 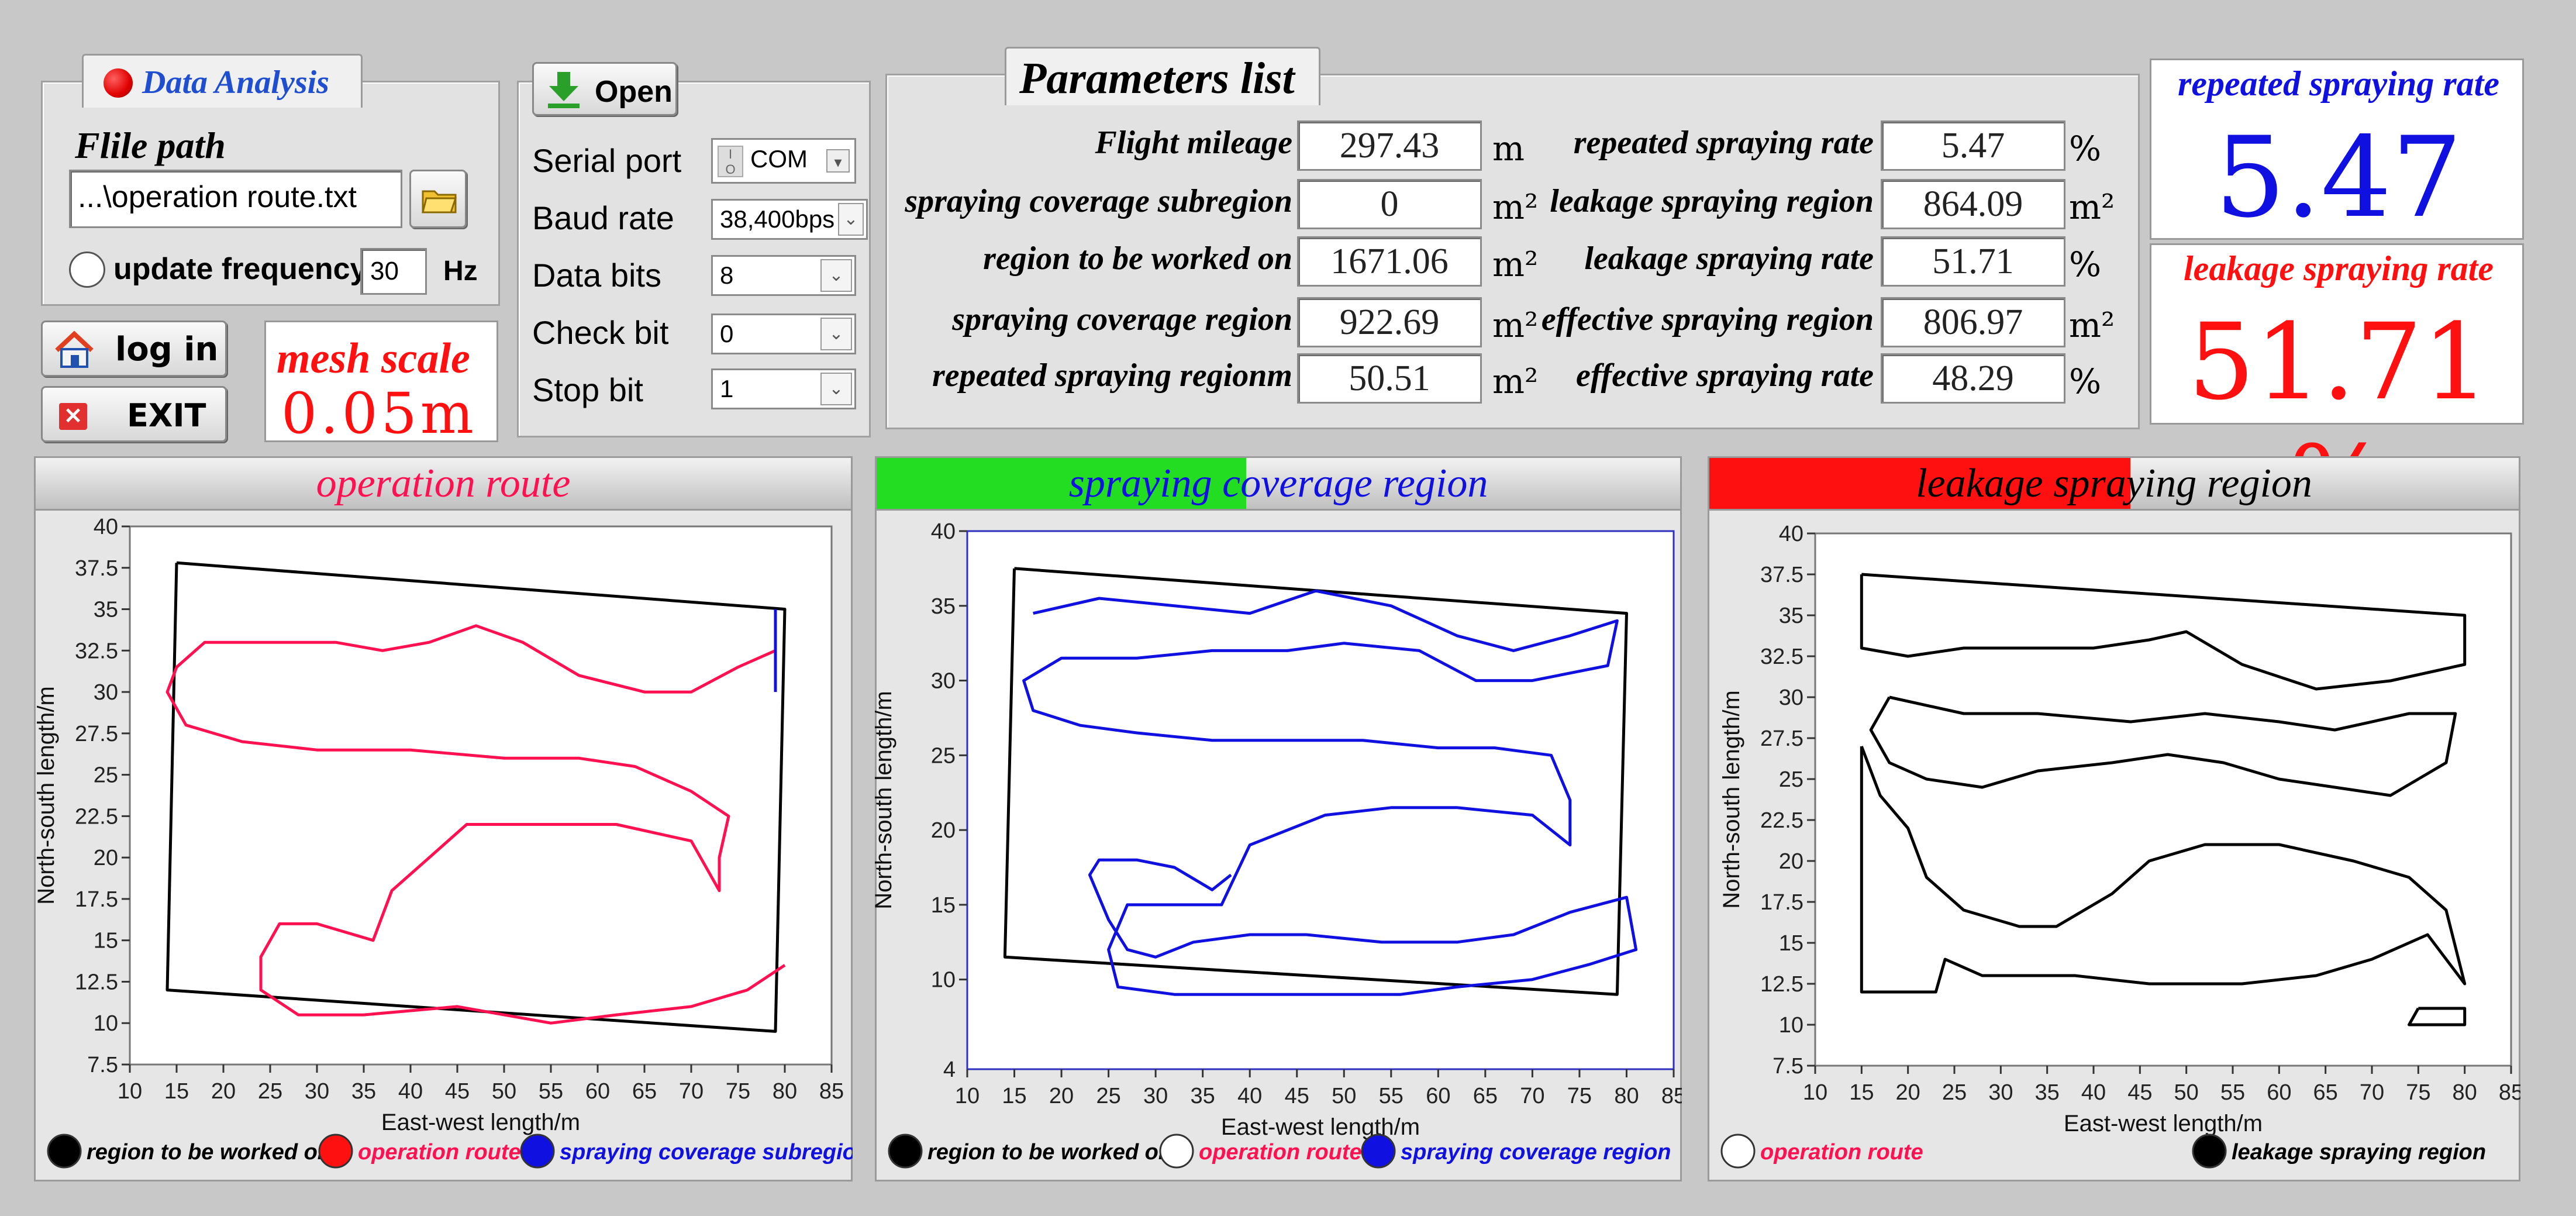 What do you see at coordinates (603, 217) in the screenshot?
I see `baud-rate-label: Baud rate` at bounding box center [603, 217].